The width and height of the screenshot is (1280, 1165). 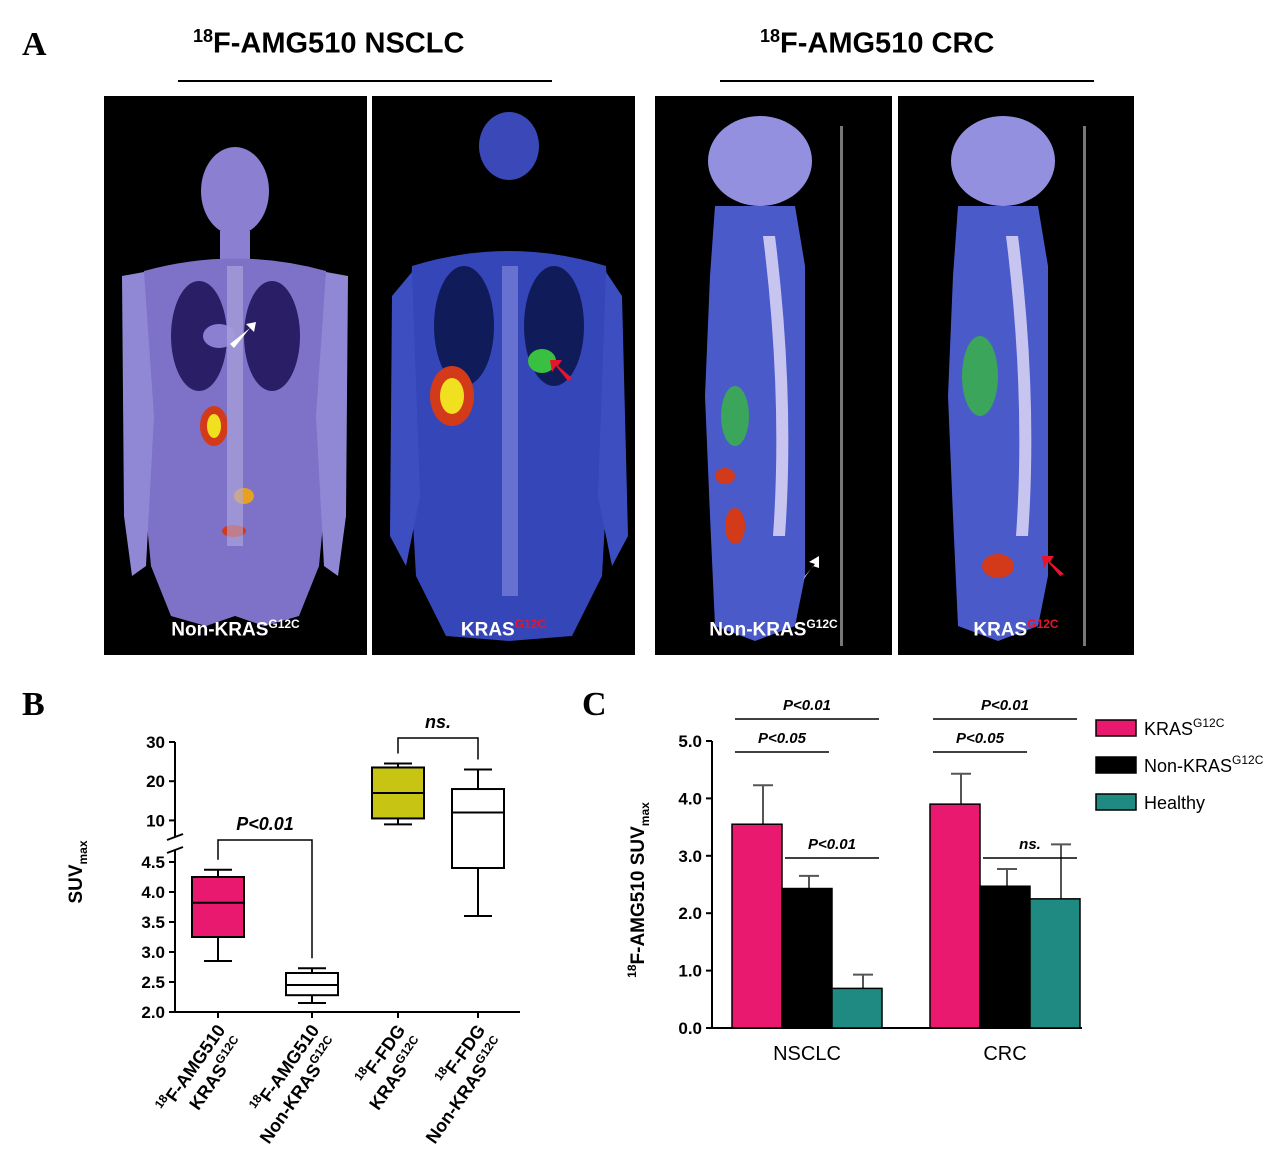 What do you see at coordinates (1016, 628) in the screenshot?
I see `scan-4-label: KRASG12C` at bounding box center [1016, 628].